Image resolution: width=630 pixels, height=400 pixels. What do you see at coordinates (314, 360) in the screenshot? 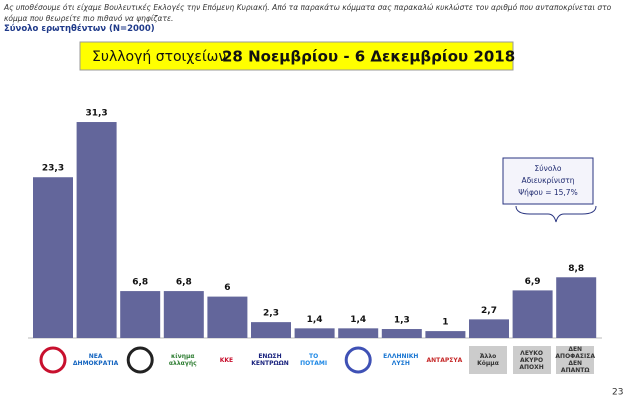
I see `category-label: ΤΟ ΠΟΤΑΜΙ` at bounding box center [314, 360].